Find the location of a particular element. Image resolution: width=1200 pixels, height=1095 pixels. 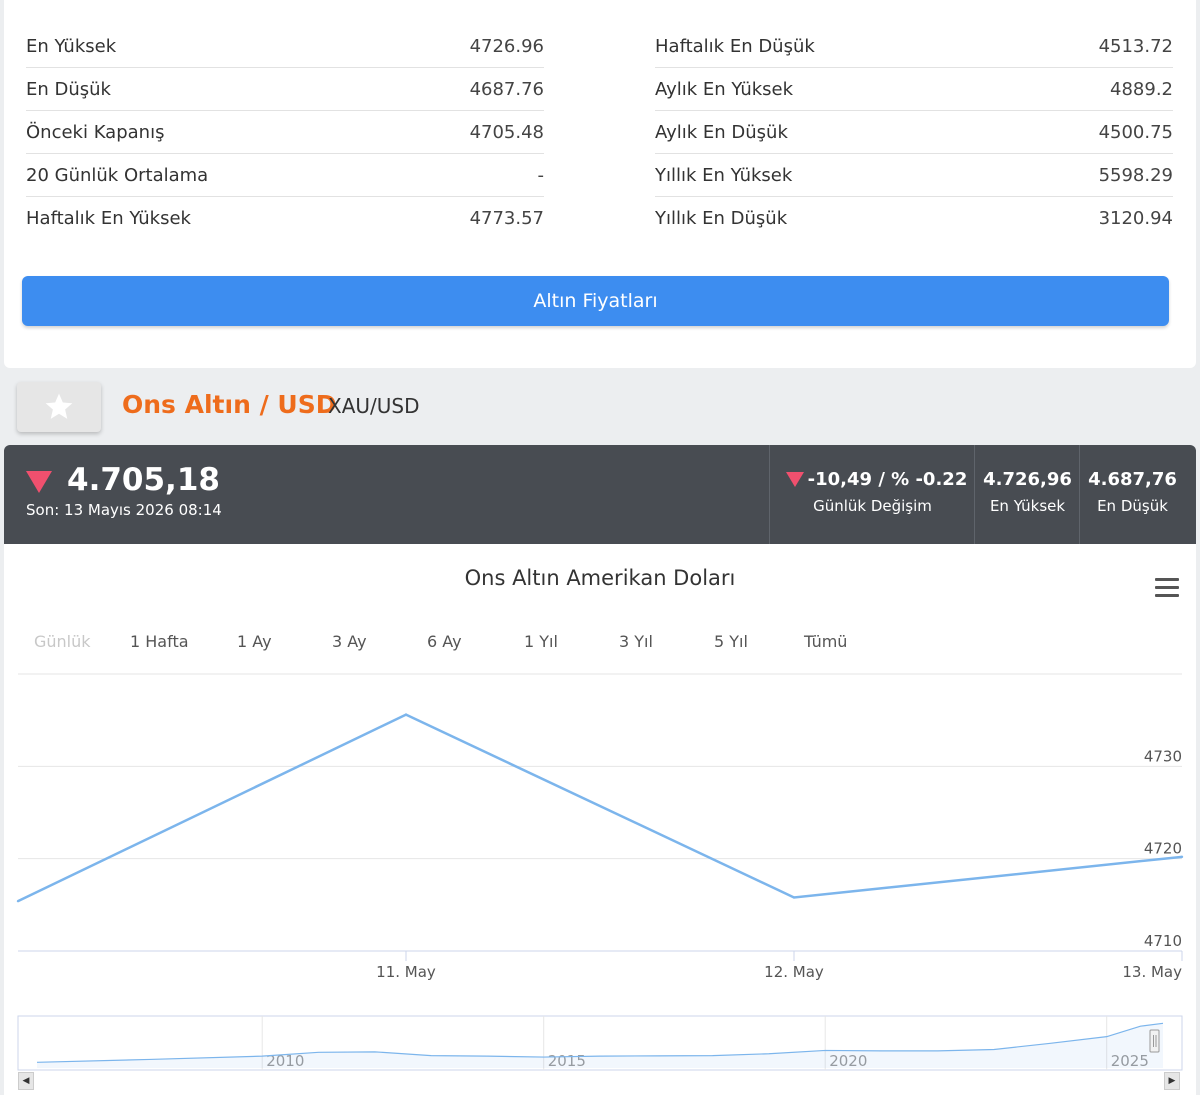

range-button: 3 Ay is located at coordinates (349, 641).